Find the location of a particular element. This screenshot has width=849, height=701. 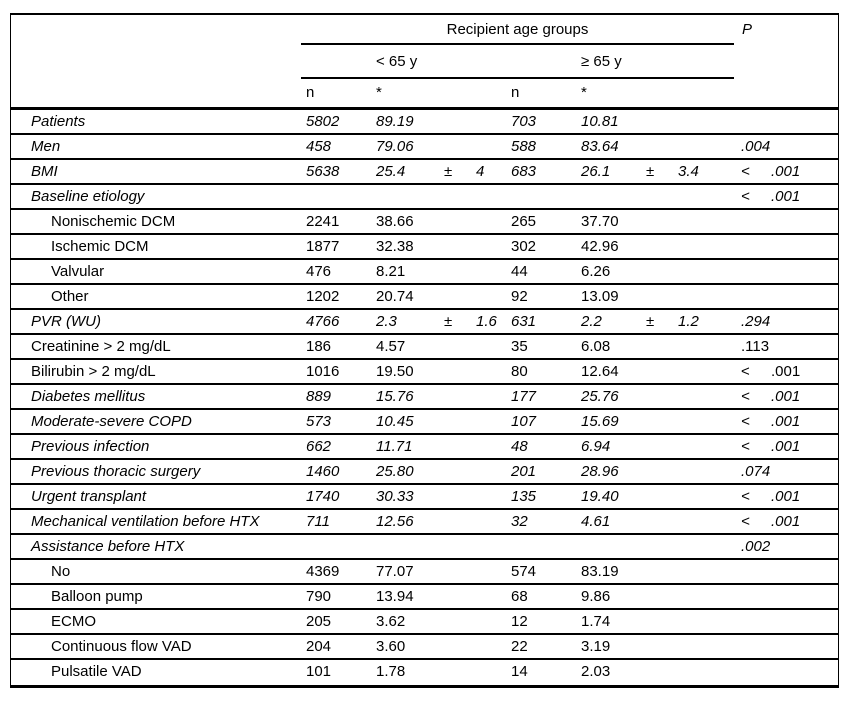

cell-value-over65: 3.19 is located at coordinates (596, 646).